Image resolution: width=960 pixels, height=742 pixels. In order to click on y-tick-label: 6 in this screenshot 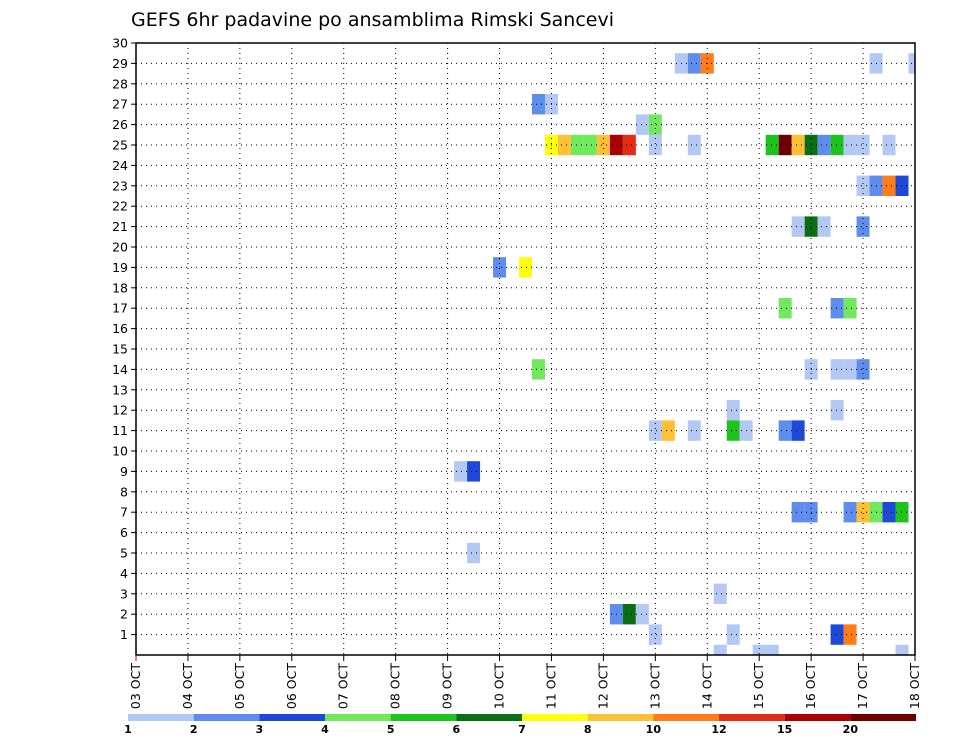, I will do `click(124, 532)`.